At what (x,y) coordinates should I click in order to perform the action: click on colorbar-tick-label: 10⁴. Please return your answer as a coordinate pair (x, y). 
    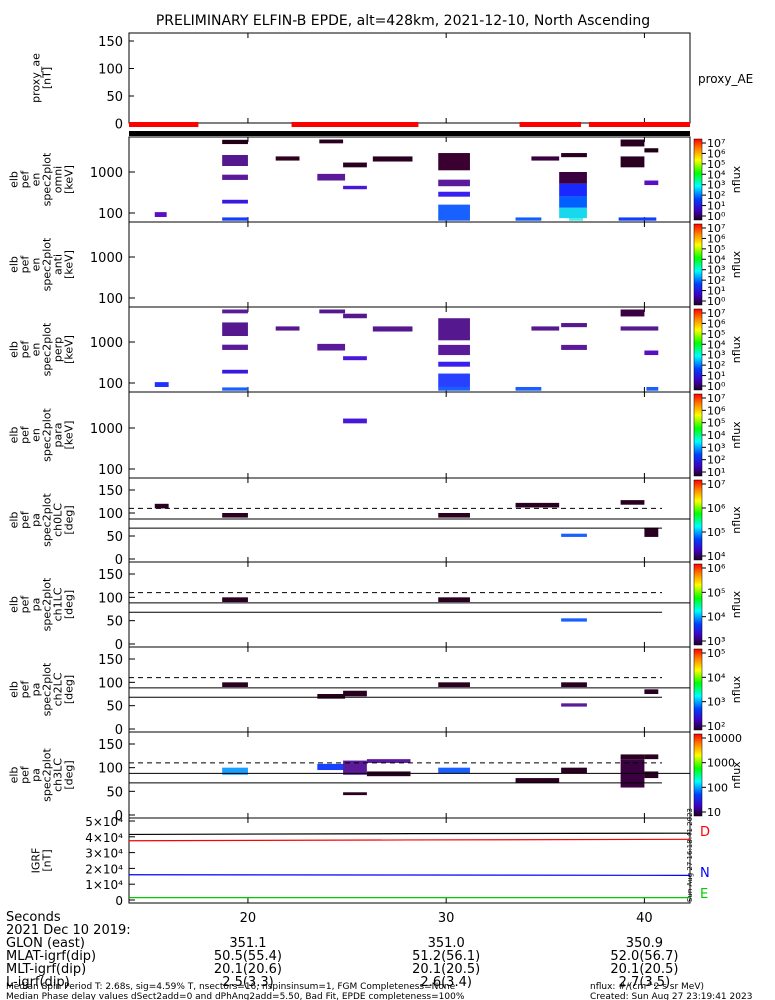
    Looking at the image, I should click on (716, 344).